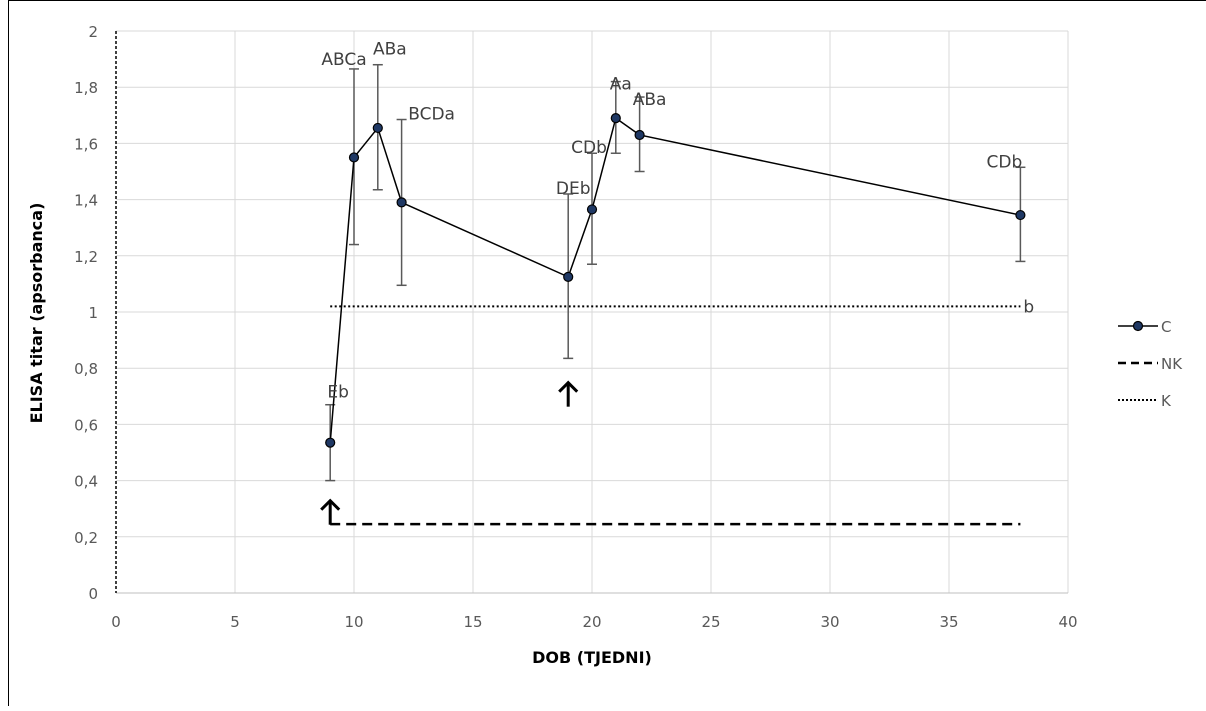 Image resolution: width=1206 pixels, height=711 pixels. Describe the element at coordinates (573, 189) in the screenshot. I see `data-label: DEb` at that location.